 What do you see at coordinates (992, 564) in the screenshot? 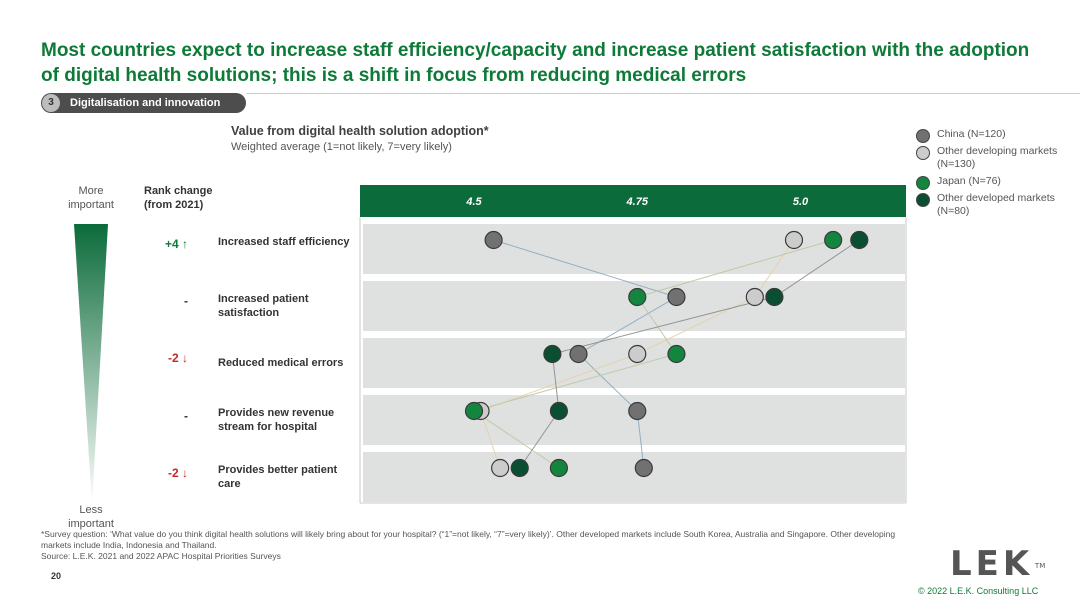
I see `logo-text: LEK` at bounding box center [992, 564].